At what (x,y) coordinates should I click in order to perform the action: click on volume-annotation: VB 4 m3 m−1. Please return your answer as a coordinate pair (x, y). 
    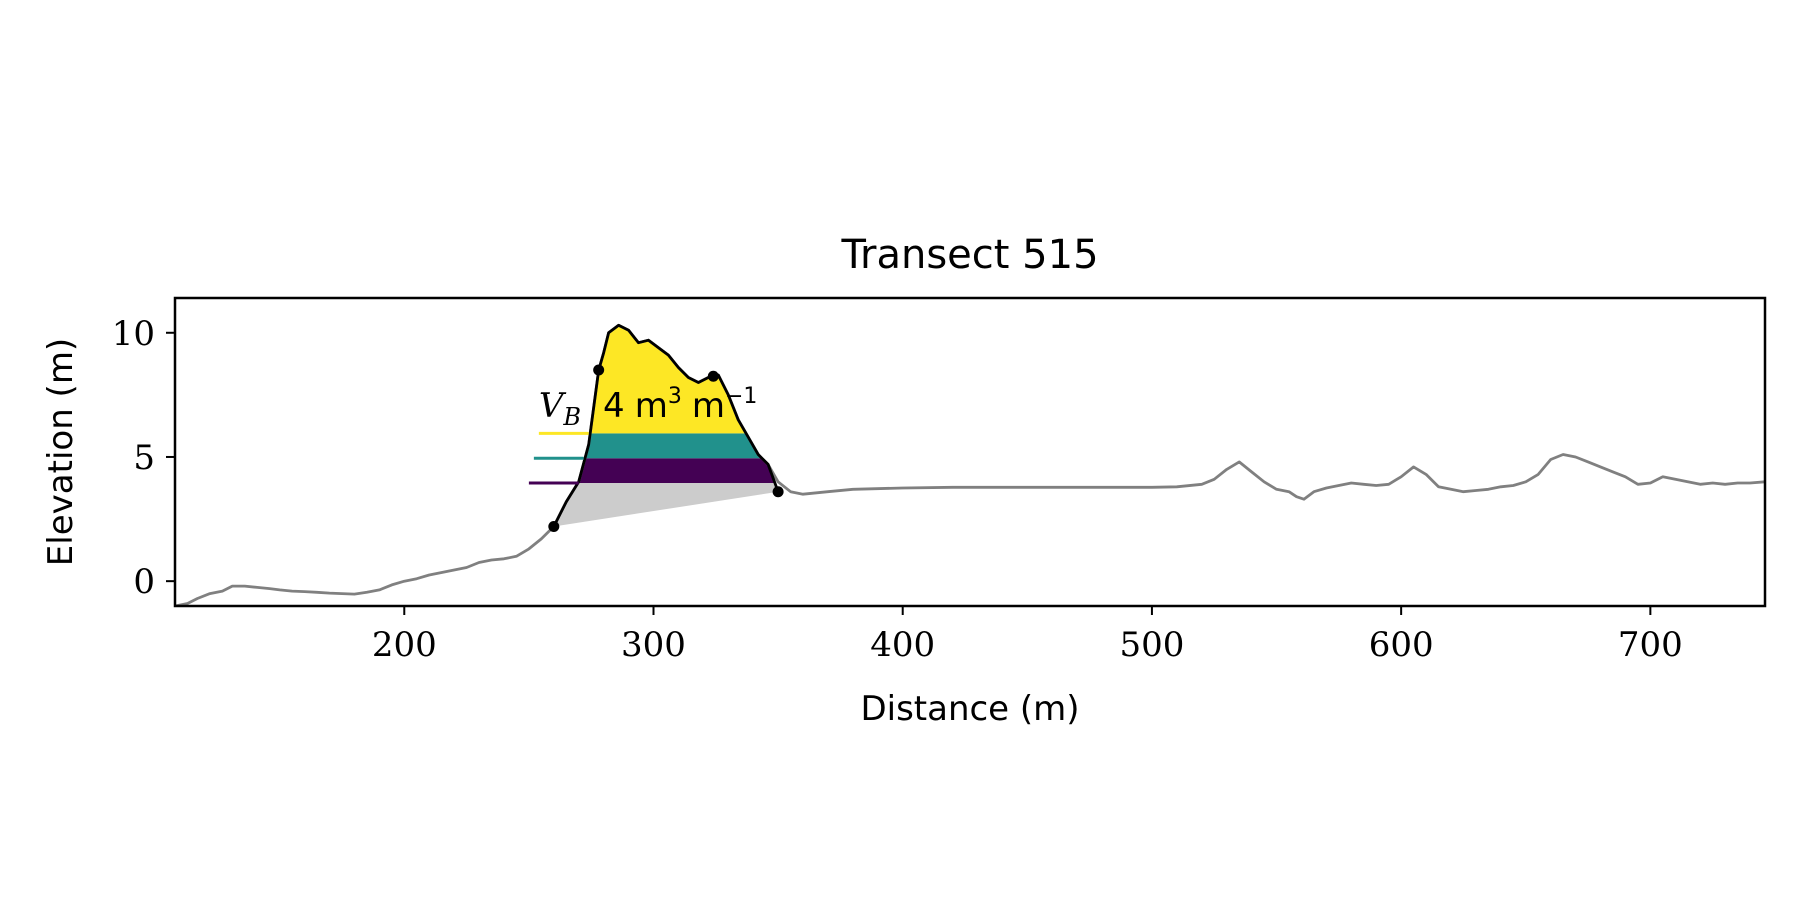
    Looking at the image, I should click on (648, 407).